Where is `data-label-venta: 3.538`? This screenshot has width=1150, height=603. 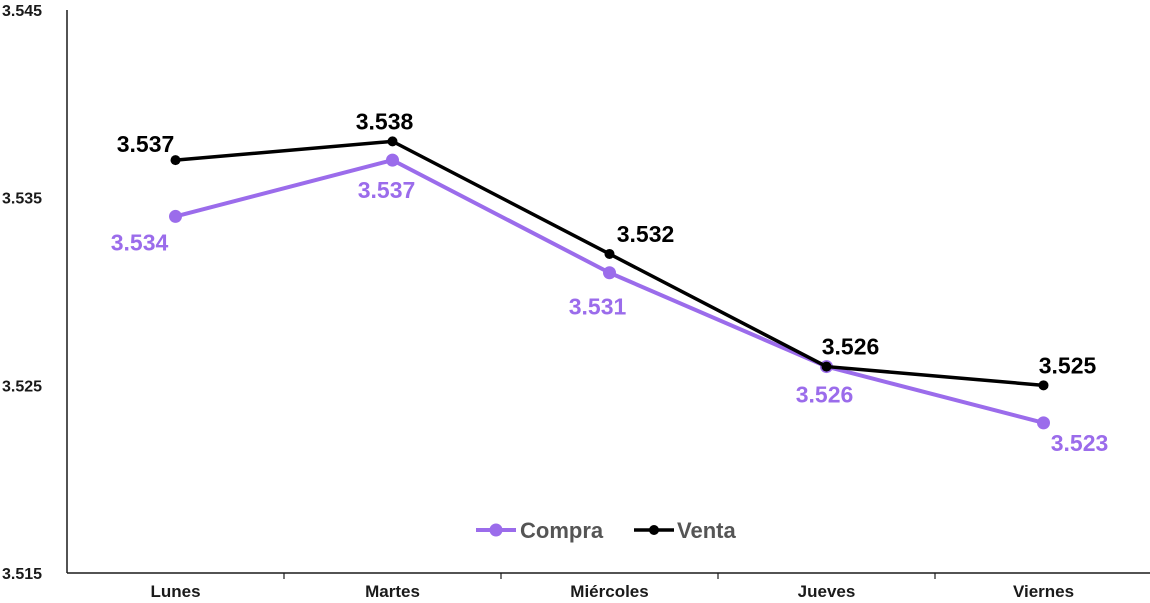 data-label-venta: 3.538 is located at coordinates (385, 121).